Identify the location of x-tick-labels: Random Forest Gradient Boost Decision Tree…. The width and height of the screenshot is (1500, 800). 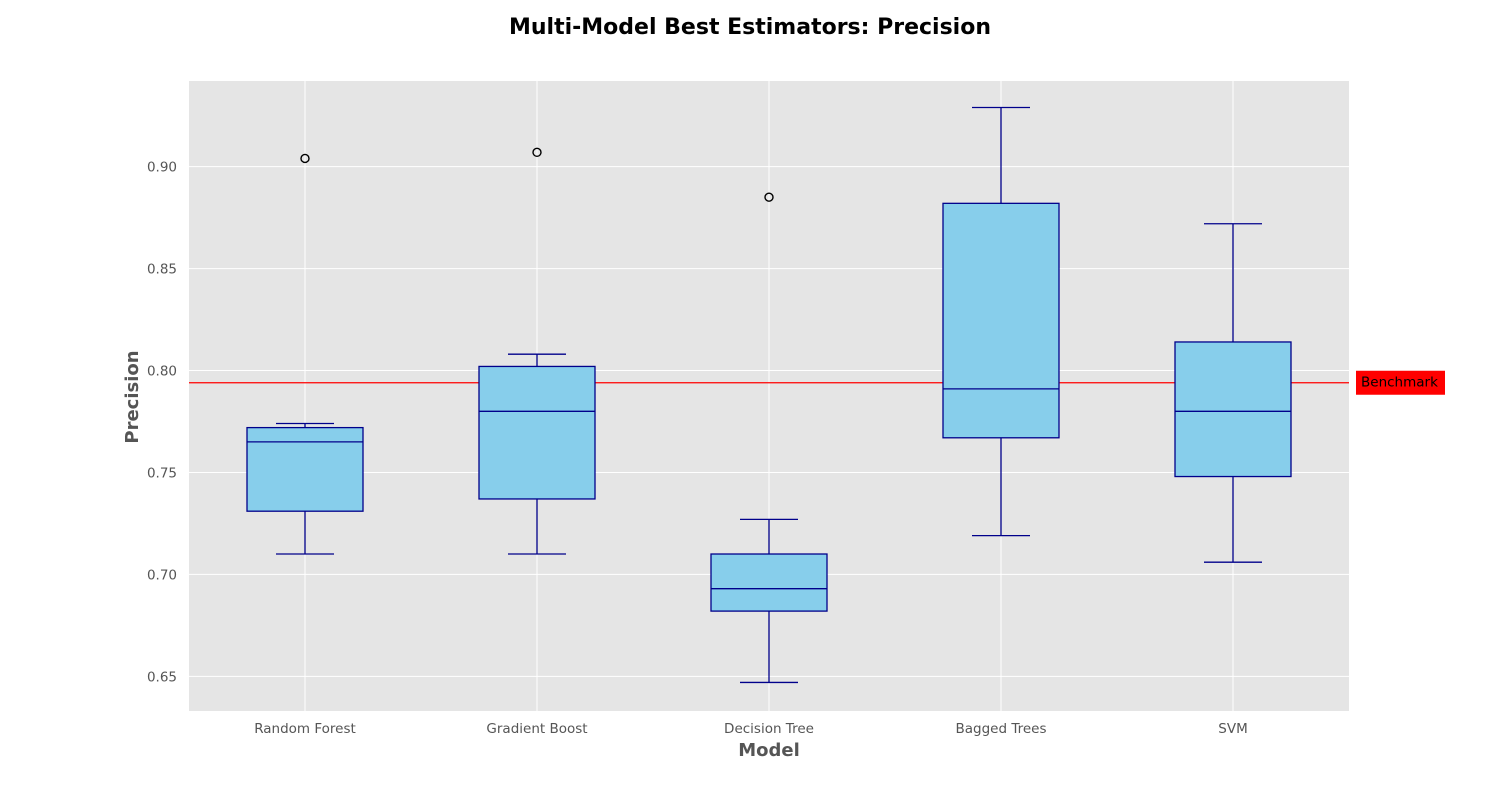
(751, 729).